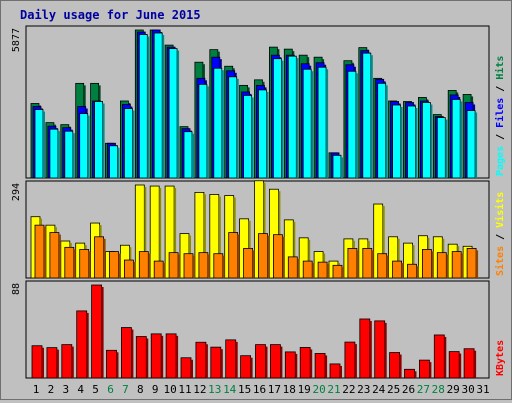 The height and width of the screenshot is (403, 512). Describe the element at coordinates (431, 141) in the screenshot. I see `bar-pages-day-27-shade` at that location.